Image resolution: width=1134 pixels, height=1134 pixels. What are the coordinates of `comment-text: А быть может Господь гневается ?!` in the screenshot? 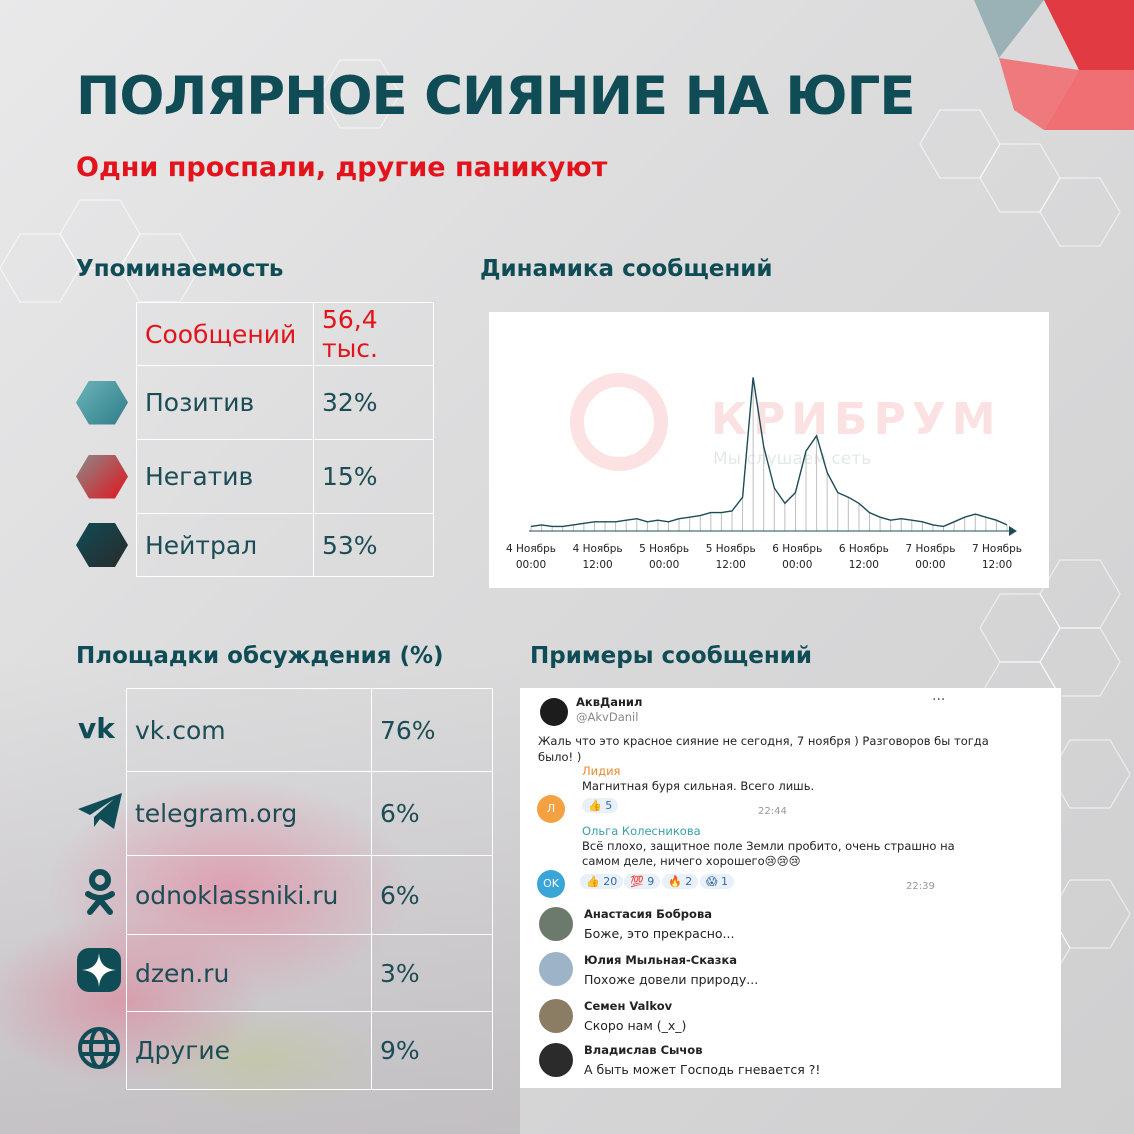 It's located at (702, 1069).